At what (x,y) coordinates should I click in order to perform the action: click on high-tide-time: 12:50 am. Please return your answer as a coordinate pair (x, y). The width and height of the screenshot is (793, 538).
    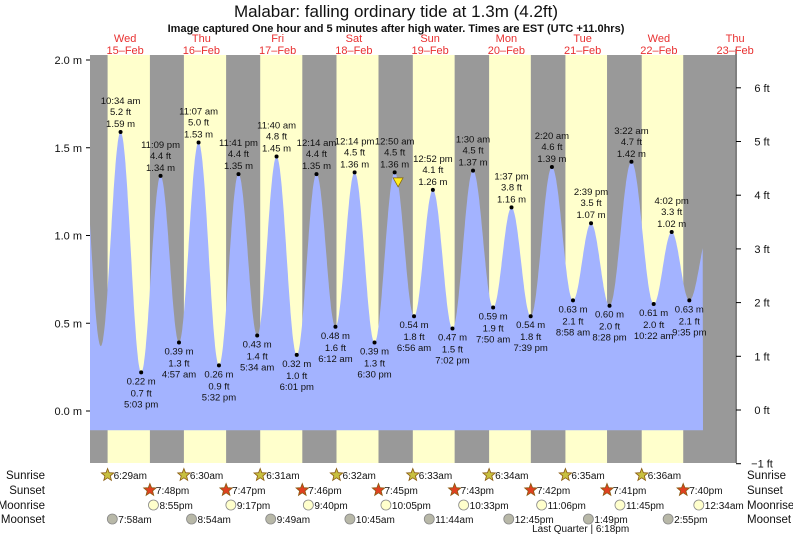
    Looking at the image, I should click on (395, 141).